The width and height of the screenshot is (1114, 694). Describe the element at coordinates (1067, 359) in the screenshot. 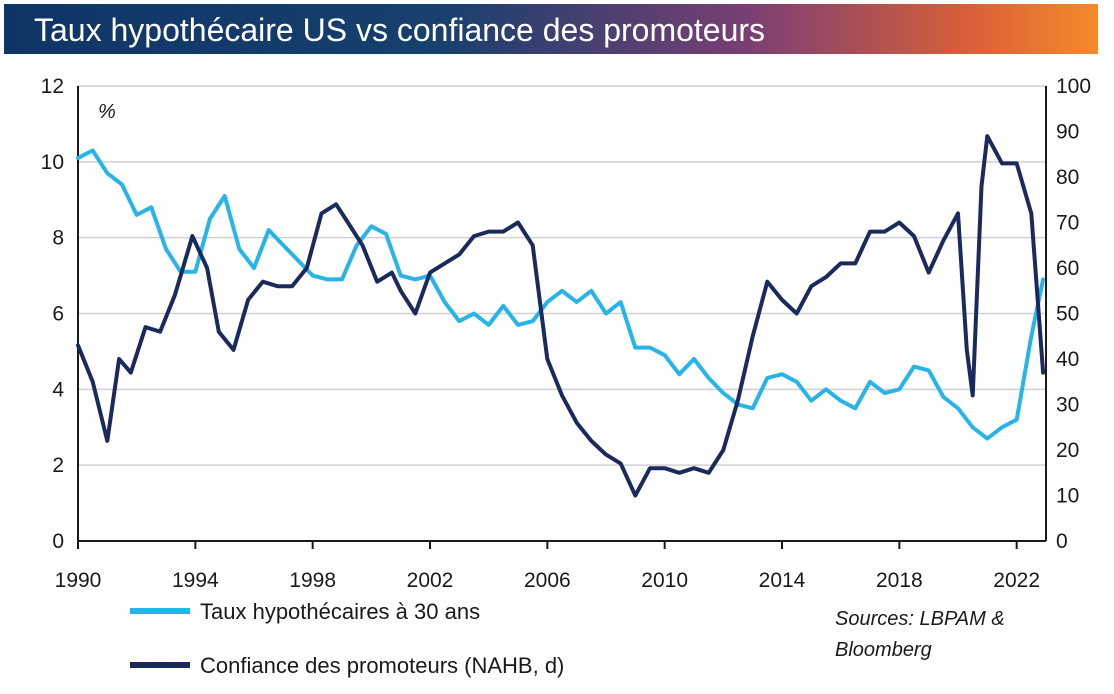

I see `right-tick-label: 40` at that location.